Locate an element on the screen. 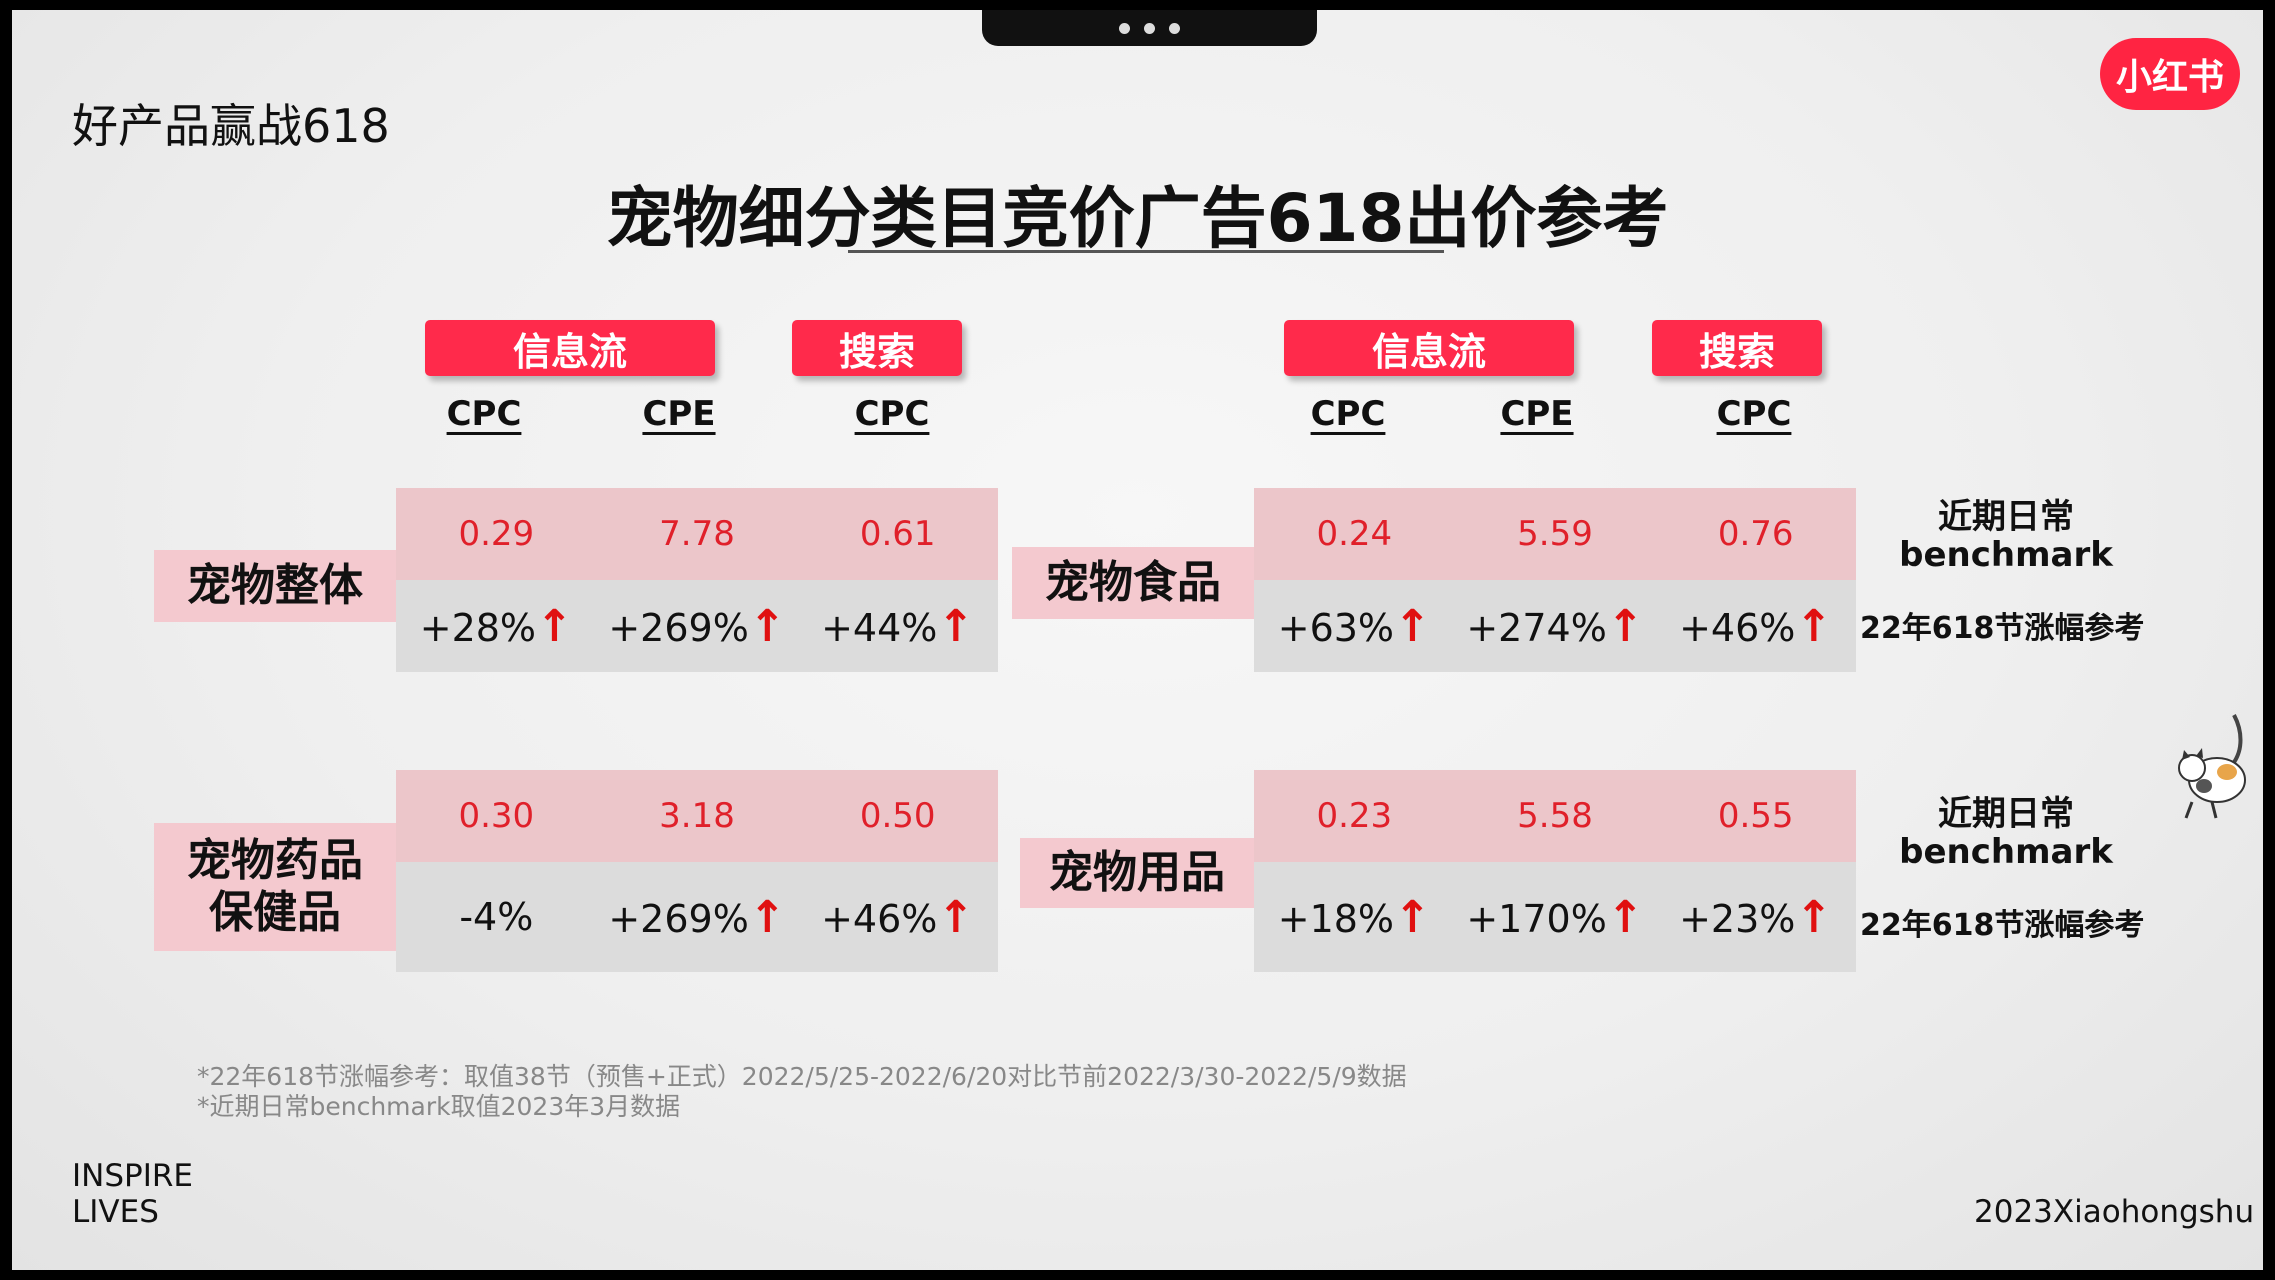 This screenshot has height=1280, width=2275. tag-search-left: 搜索 is located at coordinates (877, 348).